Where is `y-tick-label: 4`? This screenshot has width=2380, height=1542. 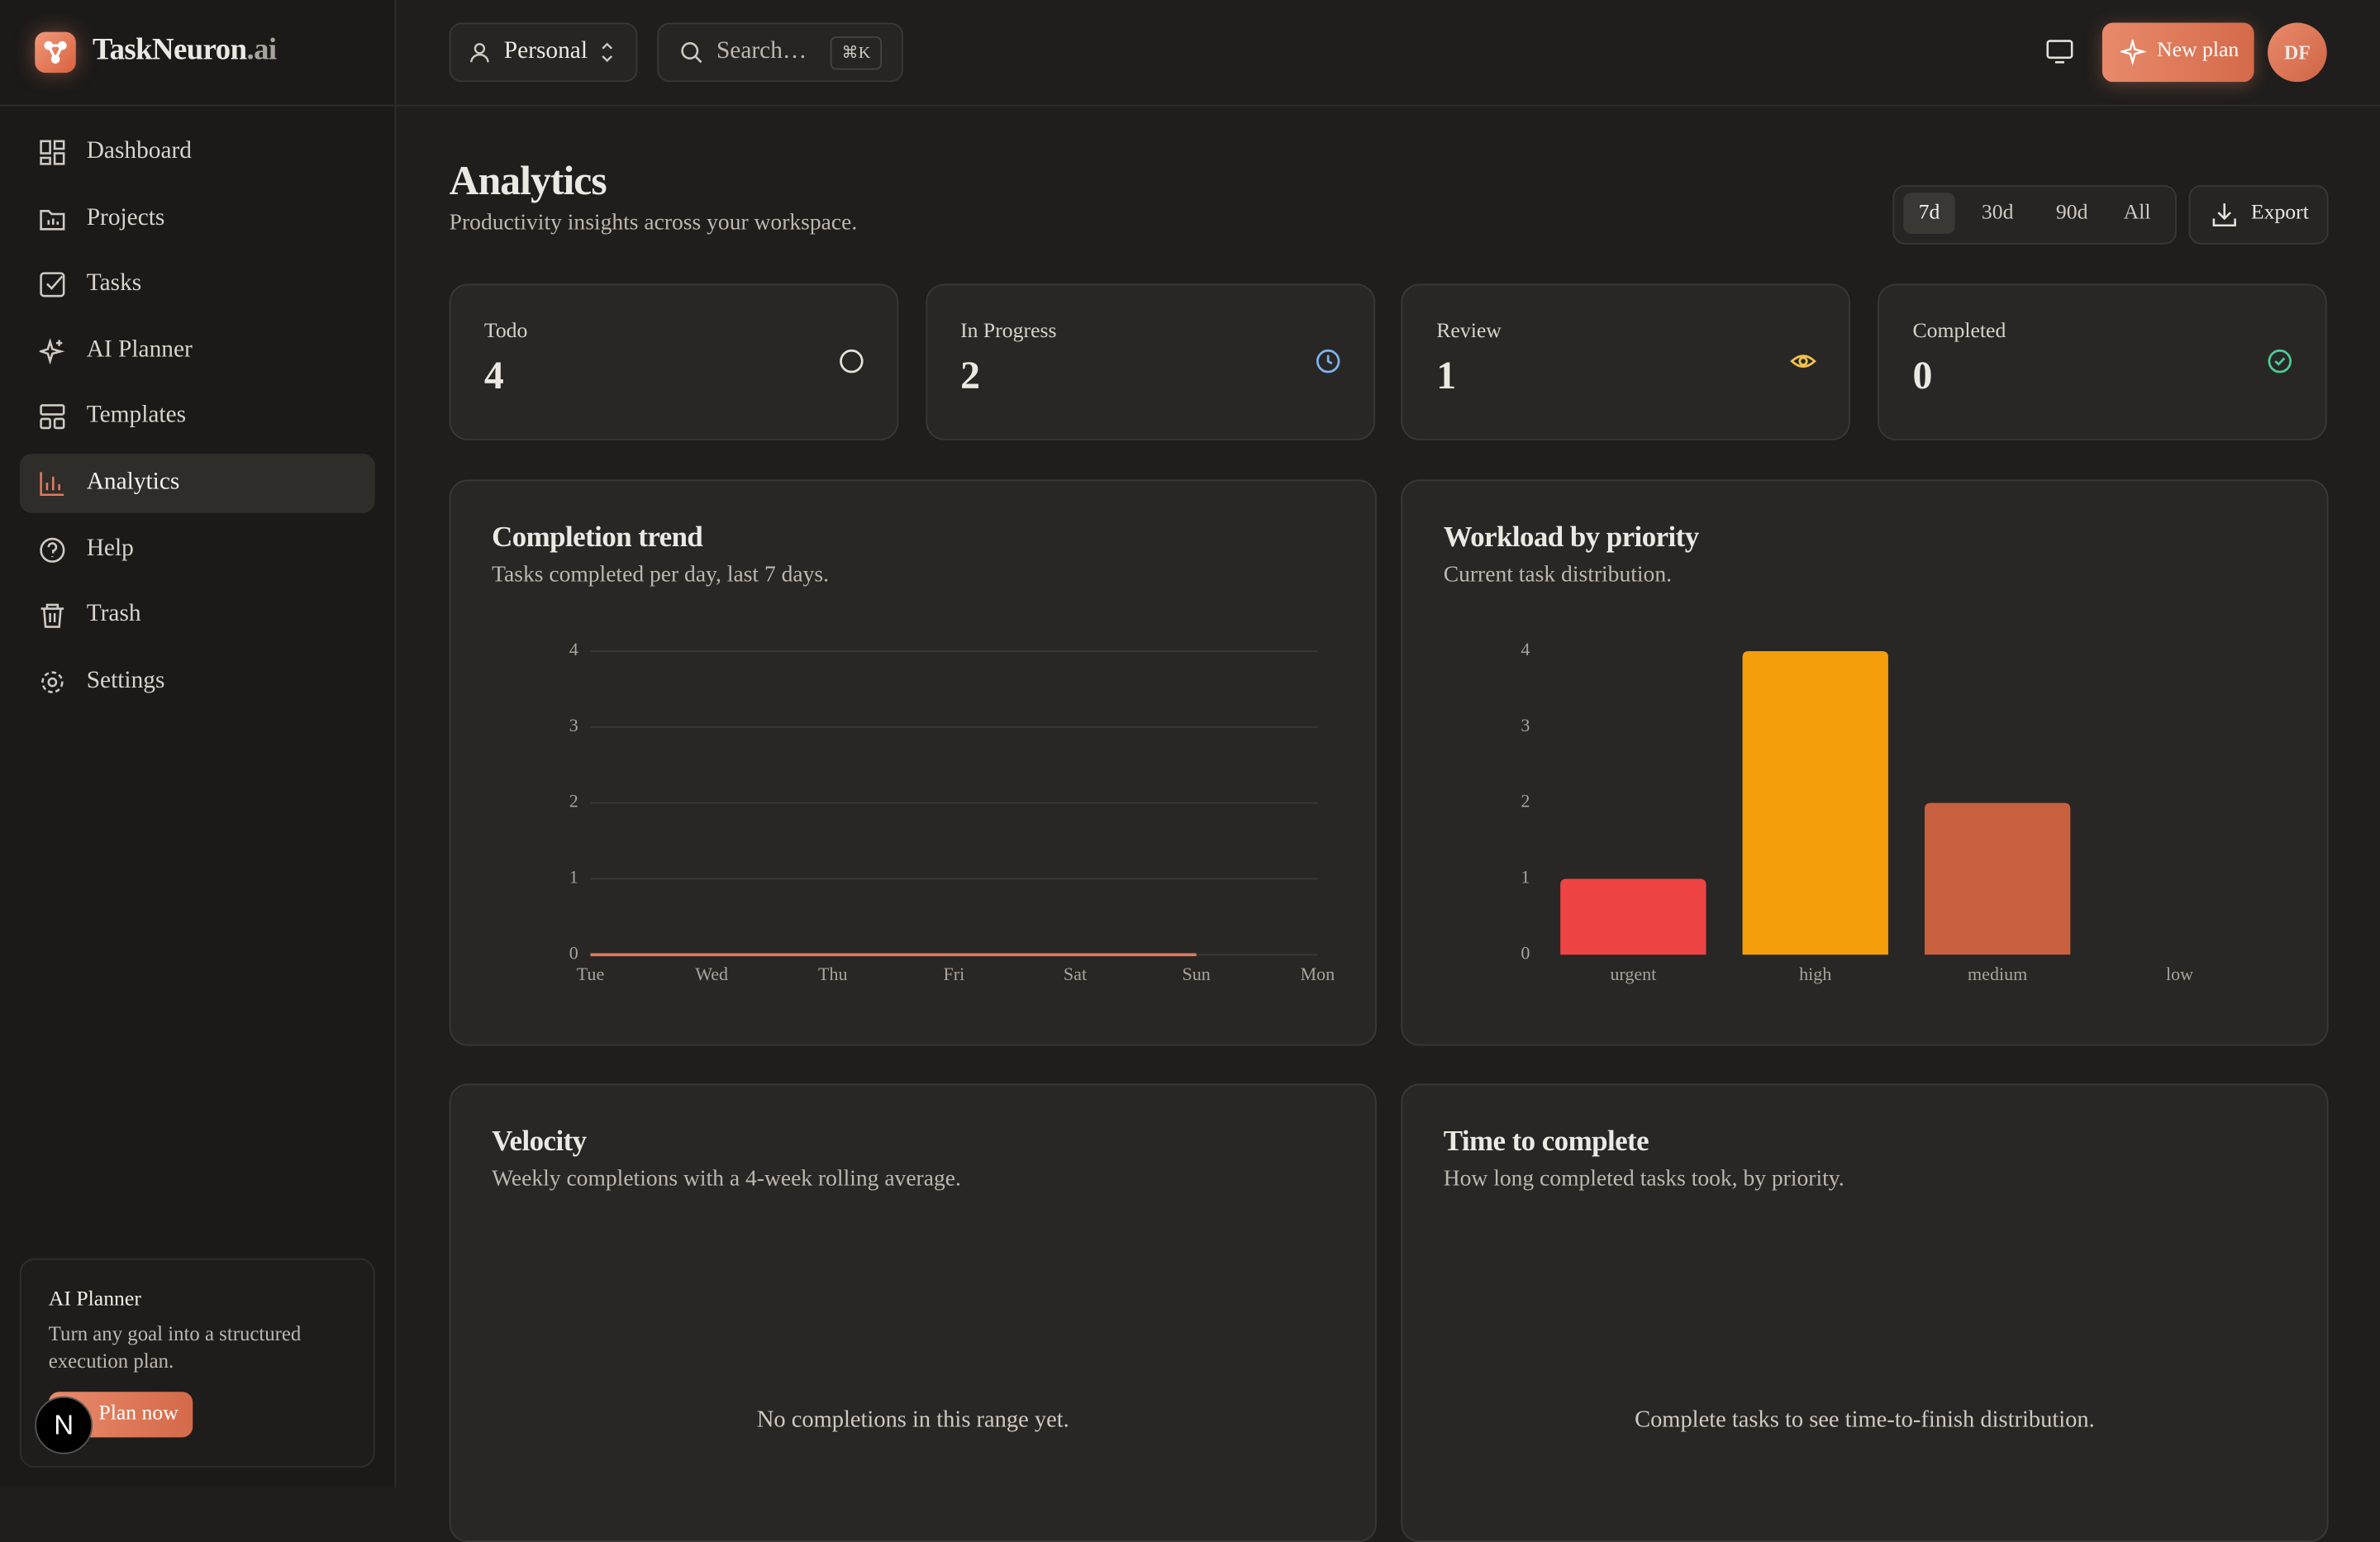
y-tick-label: 4 is located at coordinates (573, 649).